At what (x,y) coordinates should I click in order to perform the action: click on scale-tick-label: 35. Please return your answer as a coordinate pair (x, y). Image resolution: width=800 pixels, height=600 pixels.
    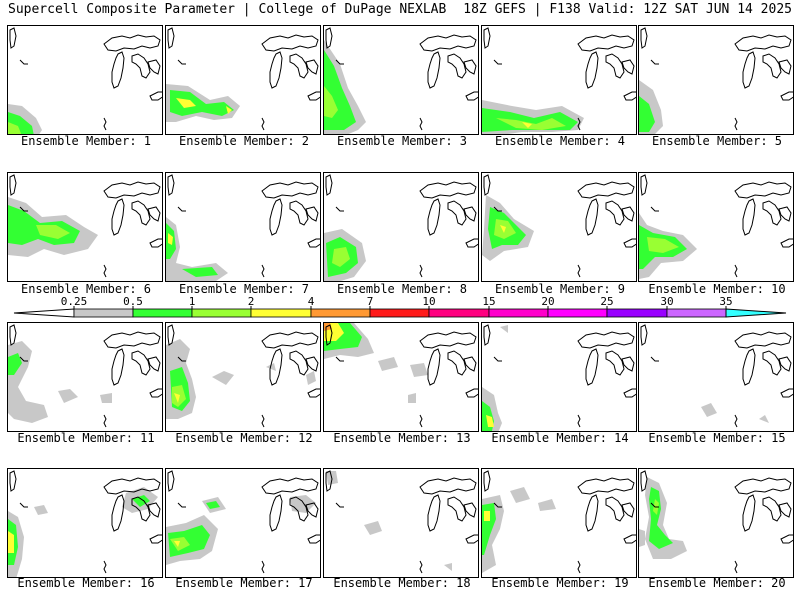
    Looking at the image, I should click on (726, 301).